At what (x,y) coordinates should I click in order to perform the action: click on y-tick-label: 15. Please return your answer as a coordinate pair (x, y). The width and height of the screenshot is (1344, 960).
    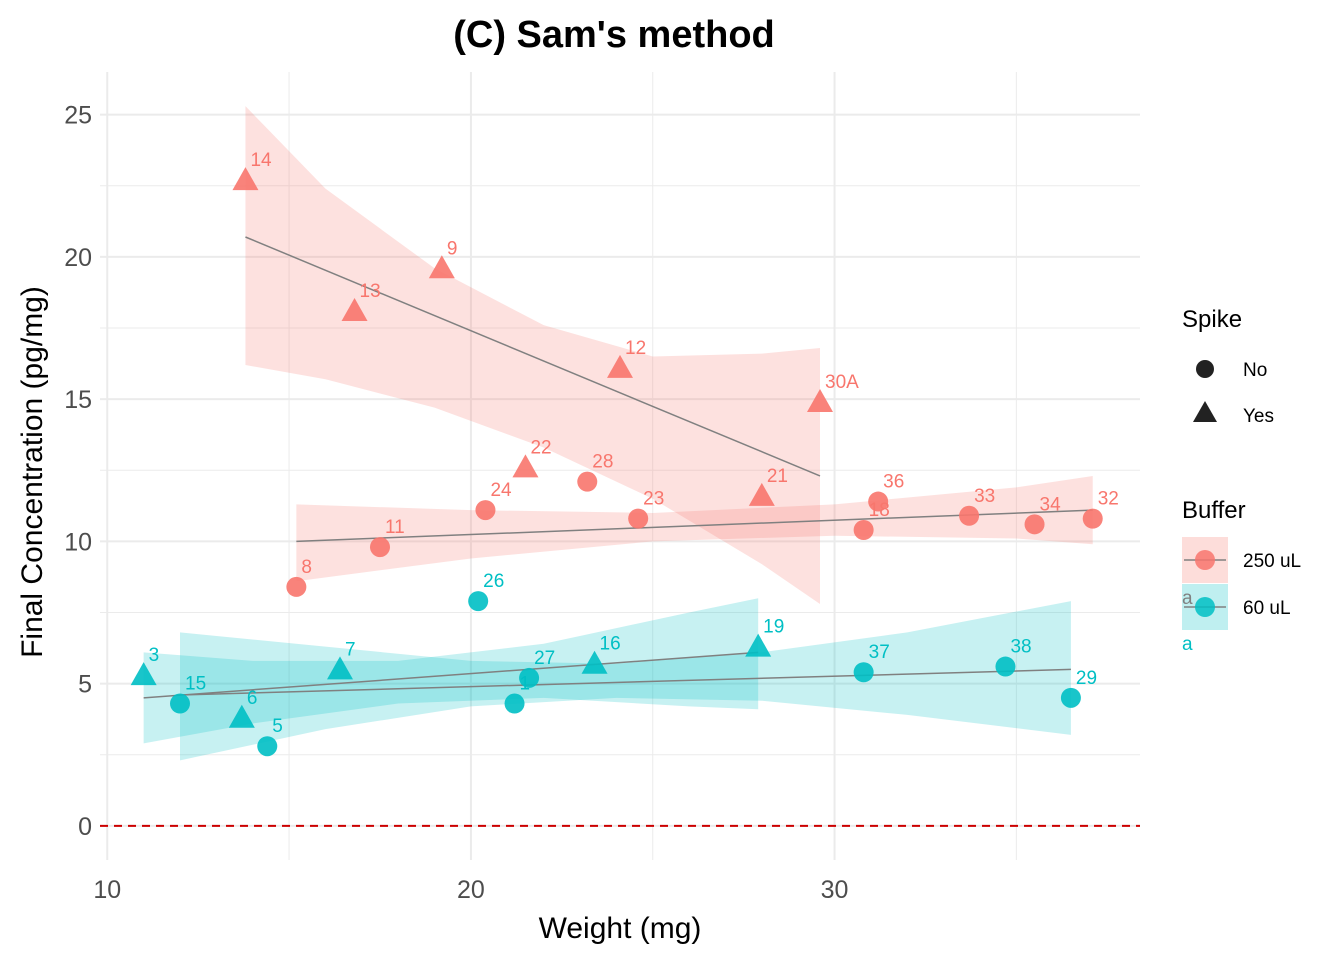
    Looking at the image, I should click on (78, 400).